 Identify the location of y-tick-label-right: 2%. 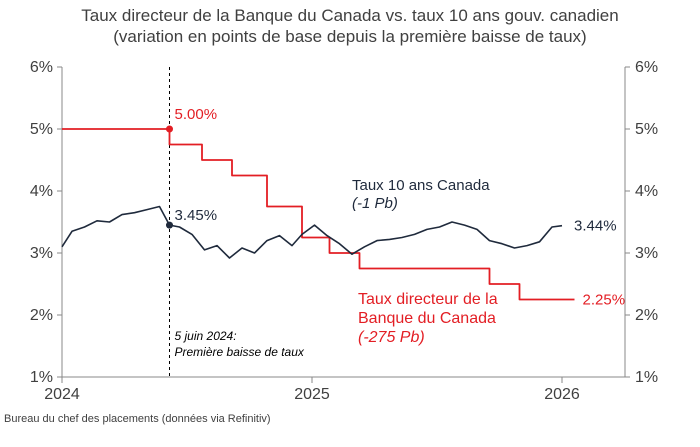
(646, 315).